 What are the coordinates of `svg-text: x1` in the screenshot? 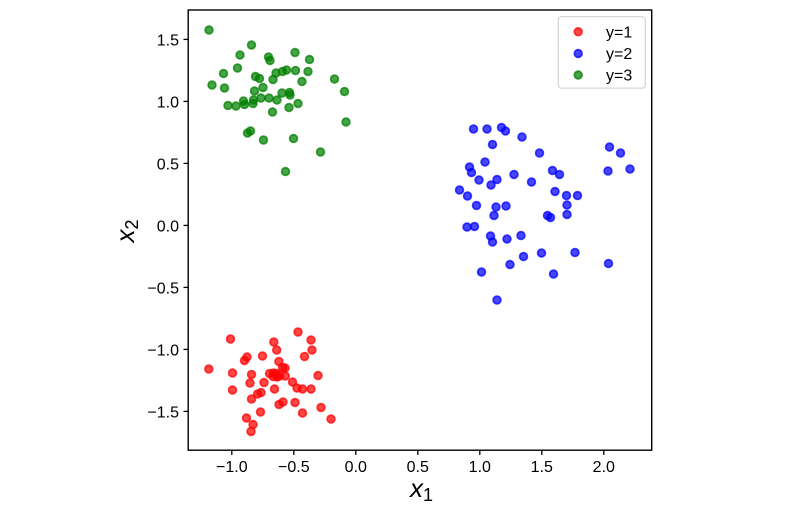 It's located at (420, 489).